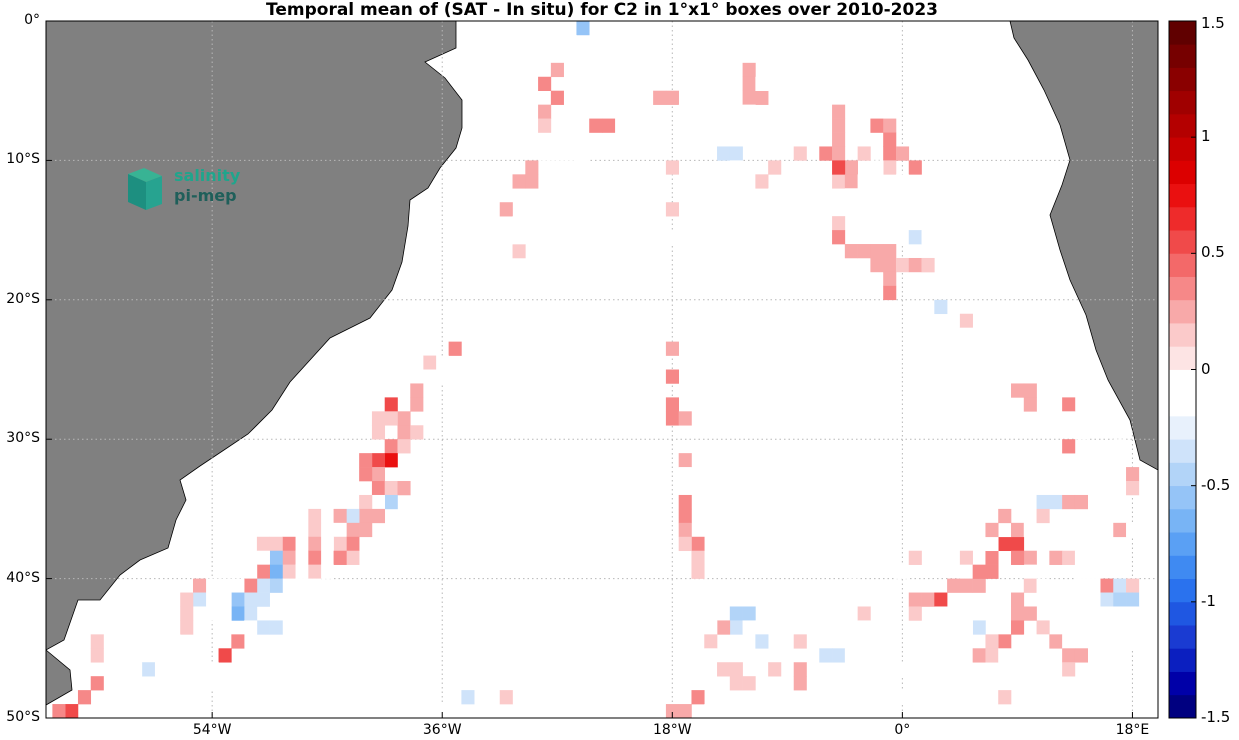 The width and height of the screenshot is (1239, 740). What do you see at coordinates (902, 730) in the screenshot?
I see `x-tick-label: 0°` at bounding box center [902, 730].